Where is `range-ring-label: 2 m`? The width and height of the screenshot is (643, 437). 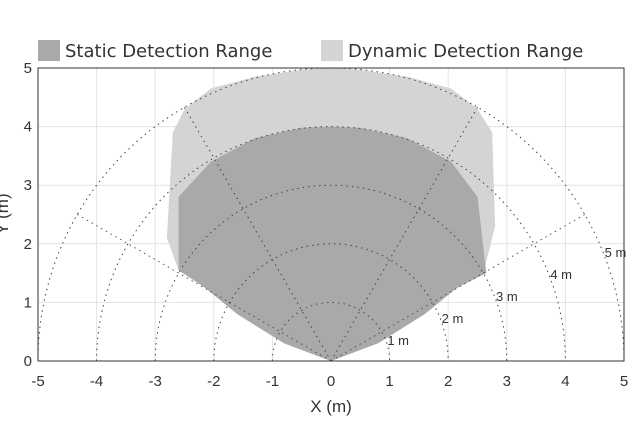 range-ring-label: 2 m is located at coordinates (453, 318).